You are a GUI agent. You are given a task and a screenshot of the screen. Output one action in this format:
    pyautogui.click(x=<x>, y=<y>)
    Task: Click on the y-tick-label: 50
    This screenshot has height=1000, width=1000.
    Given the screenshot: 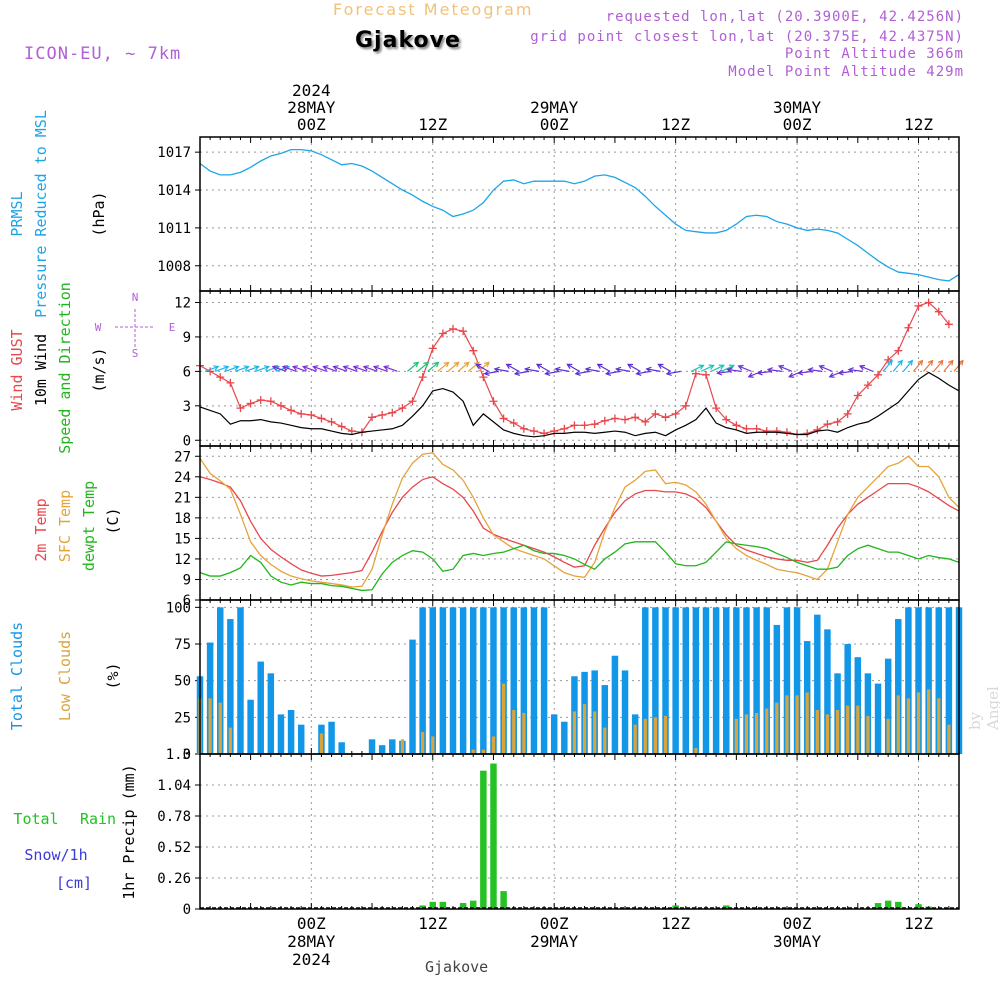 What is the action you would take?
    pyautogui.click(x=182, y=682)
    